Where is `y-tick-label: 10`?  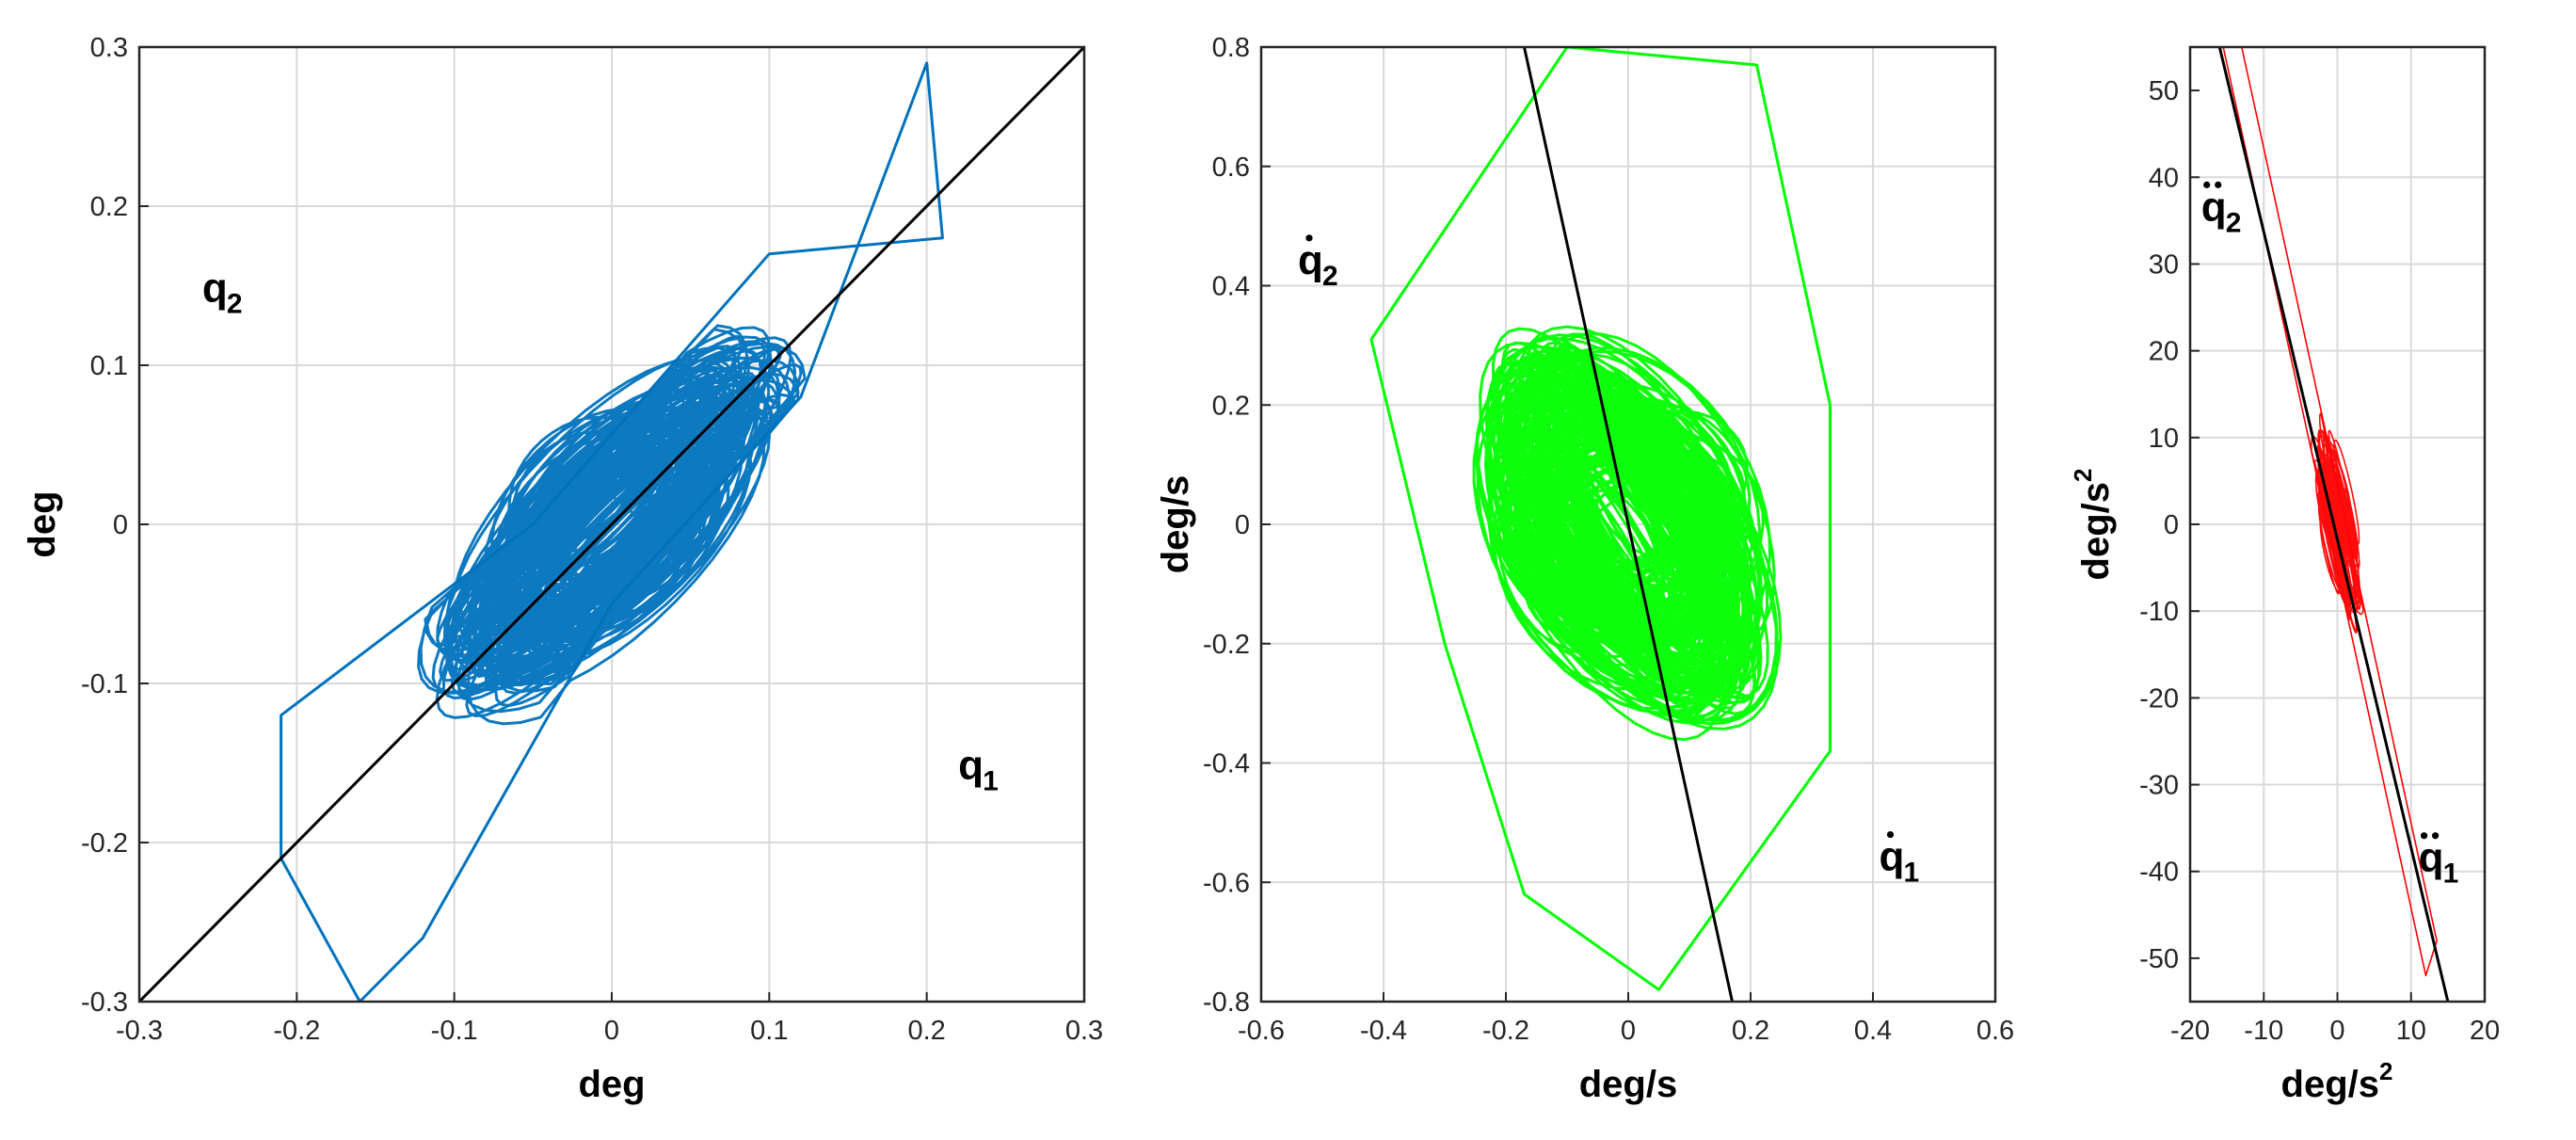 y-tick-label: 10 is located at coordinates (2164, 439).